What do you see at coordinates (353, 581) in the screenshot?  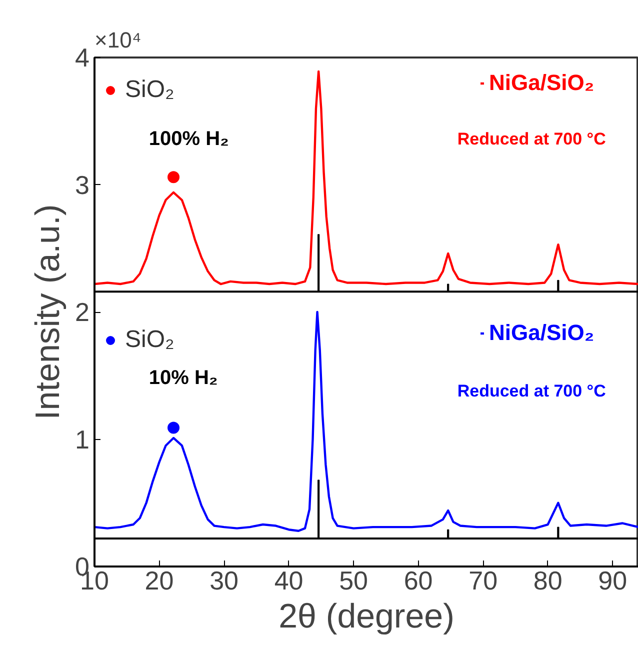 I see `x-tick-label: 50` at bounding box center [353, 581].